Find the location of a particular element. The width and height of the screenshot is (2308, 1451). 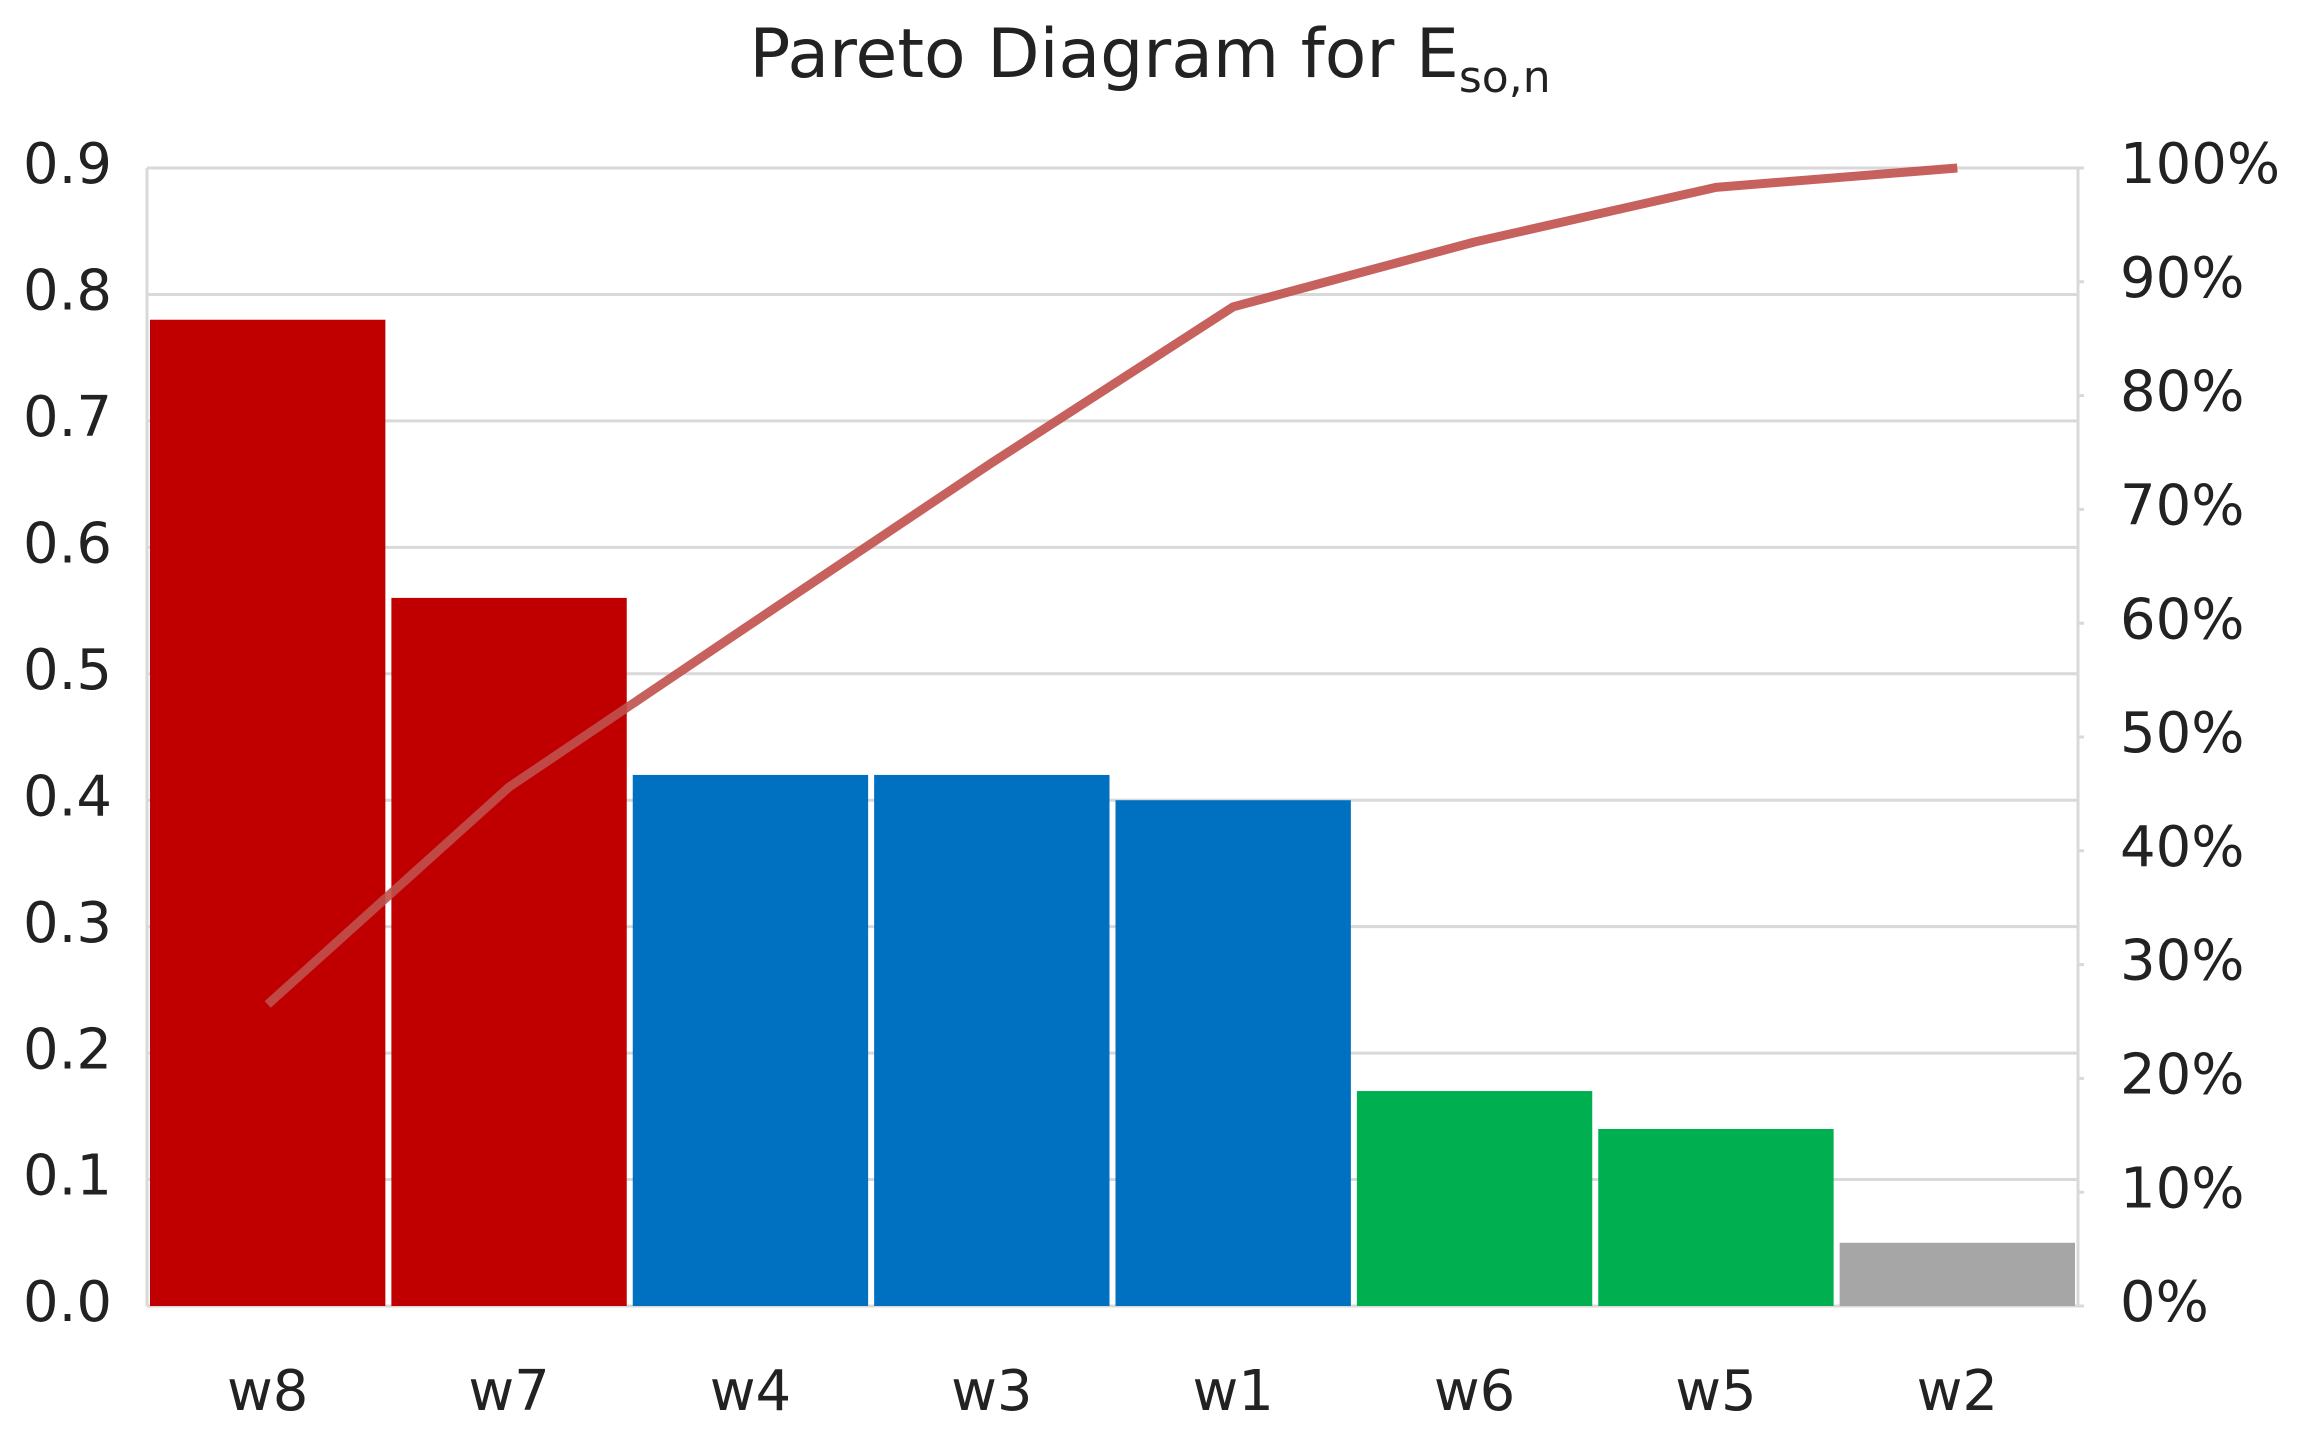

chart-title: Pareto Diagram for Eso,n is located at coordinates (1149, 59).